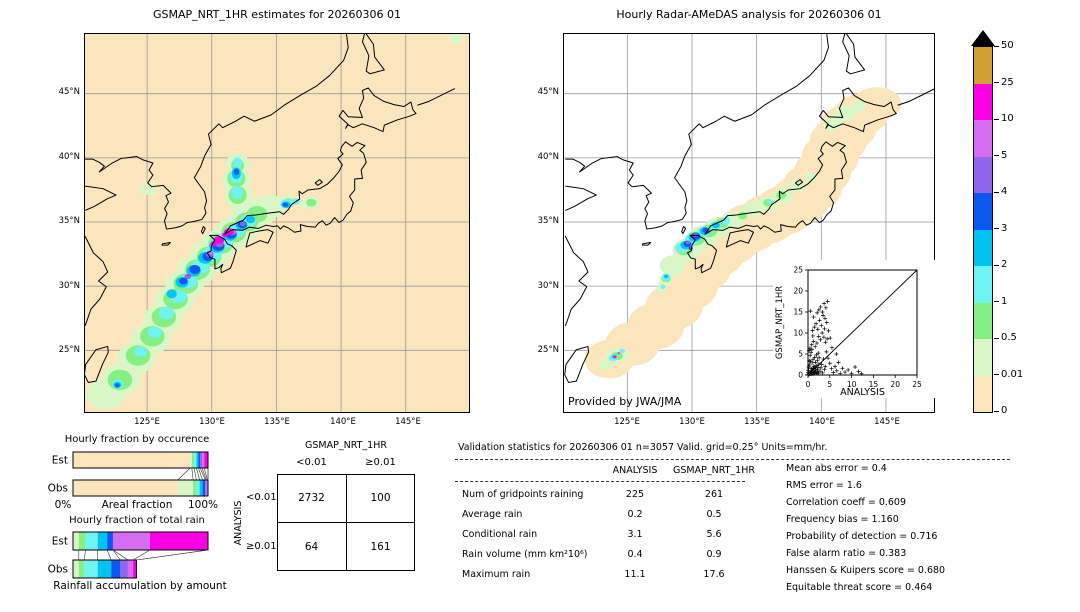 Image resolution: width=1080 pixels, height=612 pixels. Describe the element at coordinates (917, 384) in the screenshot. I see `scatter-tick-label: 25` at that location.